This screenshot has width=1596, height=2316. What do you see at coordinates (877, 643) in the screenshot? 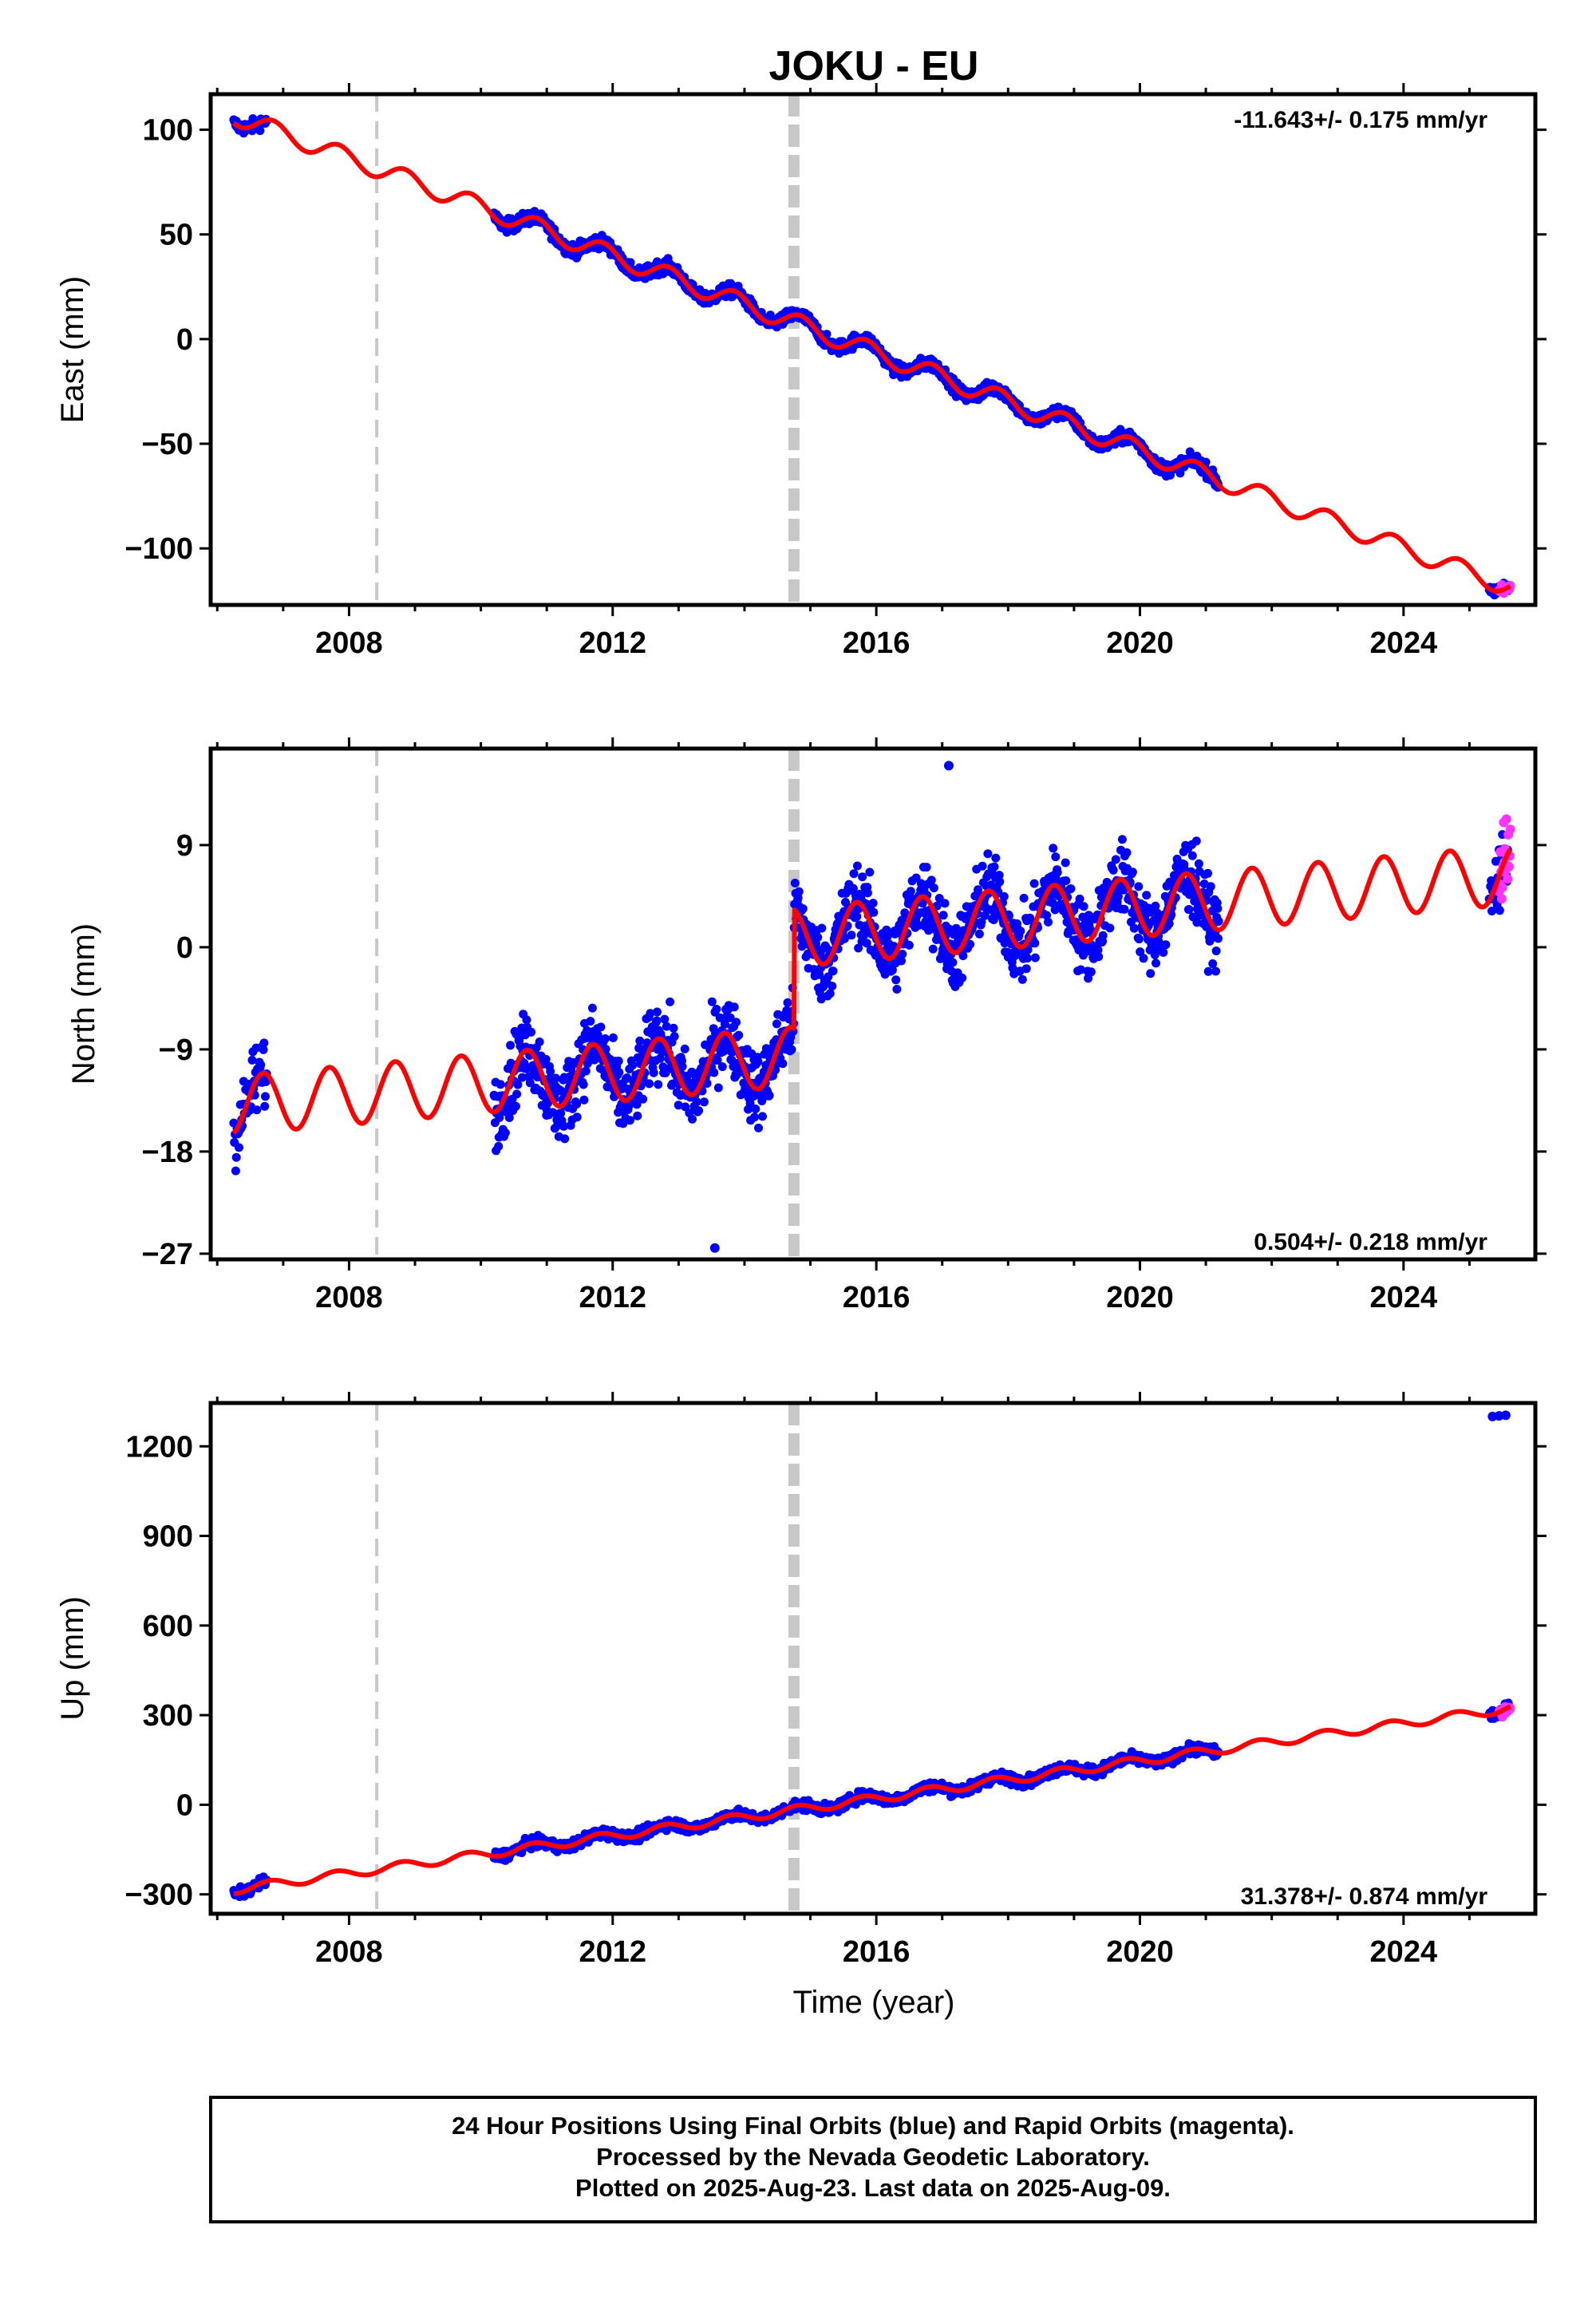
I see `x-tick-label: 2016` at bounding box center [877, 643].